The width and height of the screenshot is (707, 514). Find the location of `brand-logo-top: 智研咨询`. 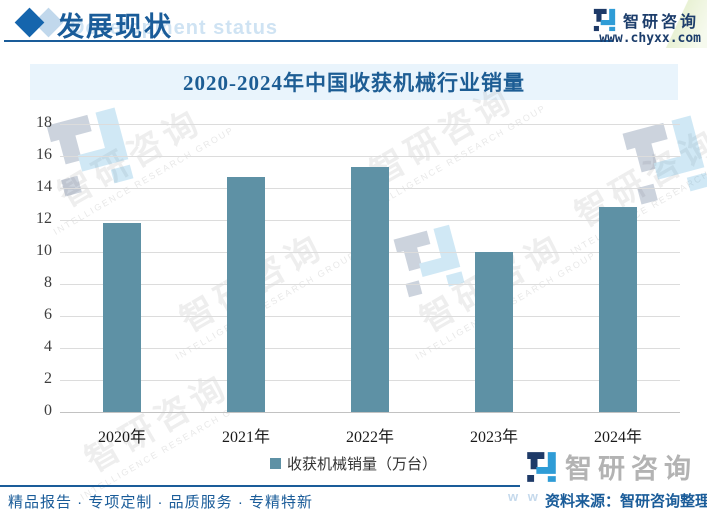

brand-logo-top: 智研咨询 is located at coordinates (646, 20).